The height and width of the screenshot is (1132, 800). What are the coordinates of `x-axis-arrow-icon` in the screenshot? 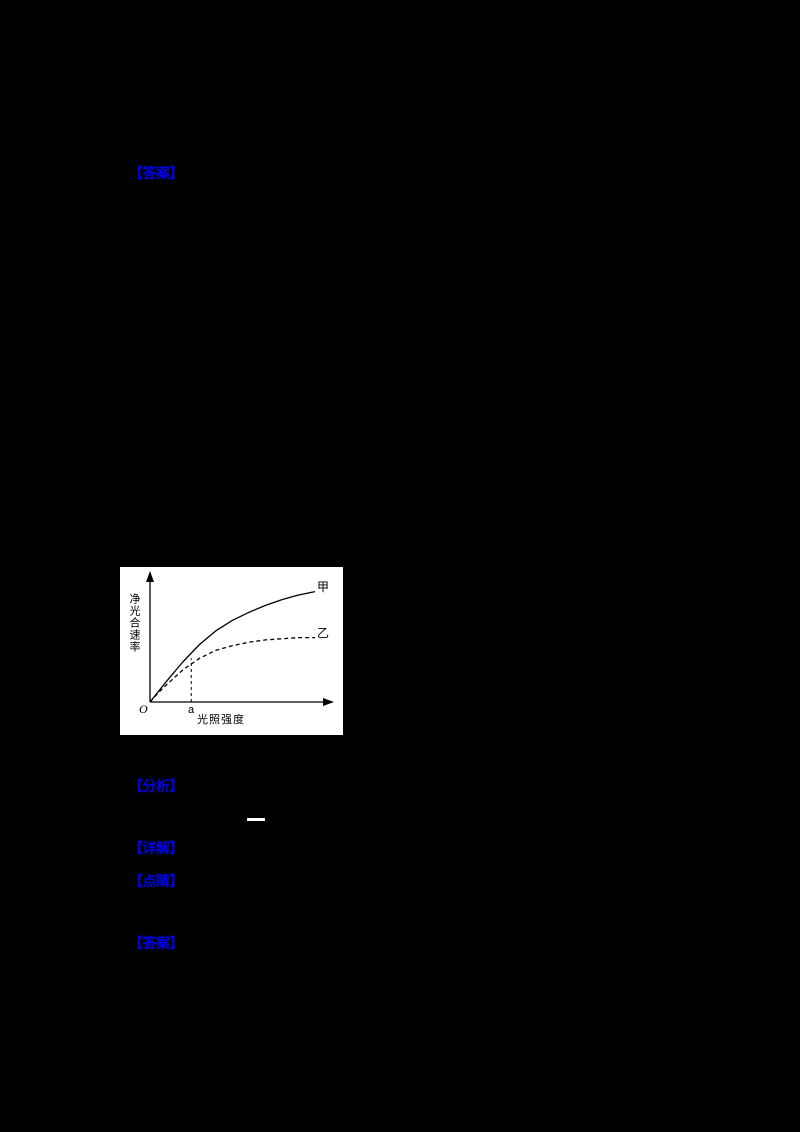 It's located at (328, 702).